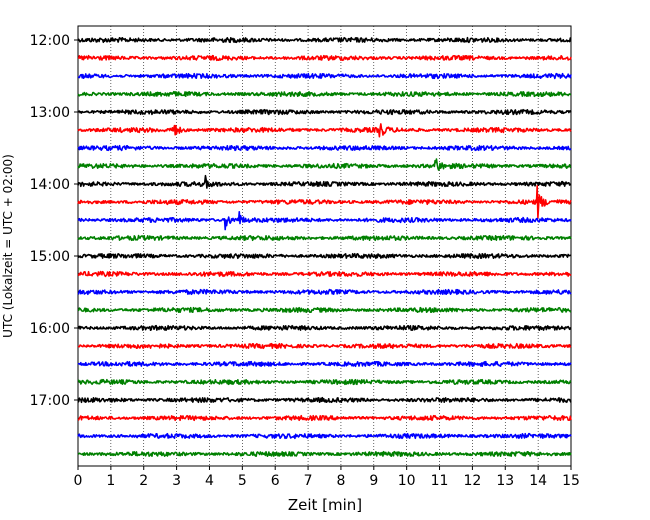 The height and width of the screenshot is (520, 650). Describe the element at coordinates (571, 481) in the screenshot. I see `x-tick-label: 15` at that location.